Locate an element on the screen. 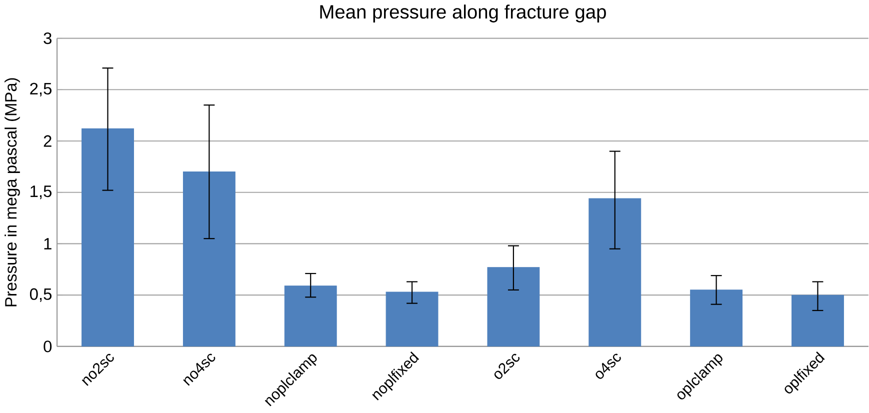  y-tick-label: 0 is located at coordinates (48, 346).